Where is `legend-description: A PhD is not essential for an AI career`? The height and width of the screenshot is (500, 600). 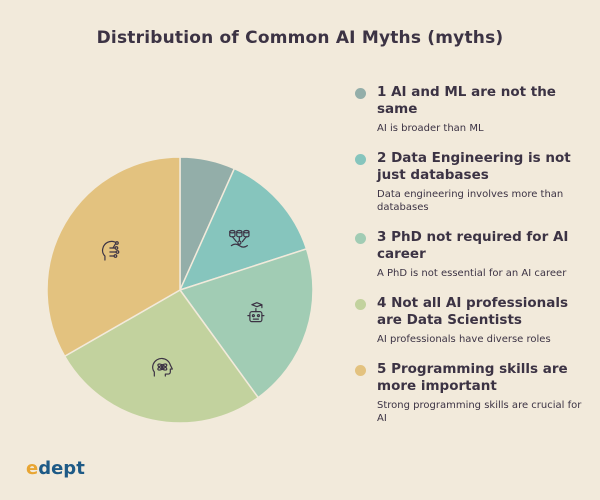 legend-description: A PhD is not essential for an AI career is located at coordinates (472, 273).